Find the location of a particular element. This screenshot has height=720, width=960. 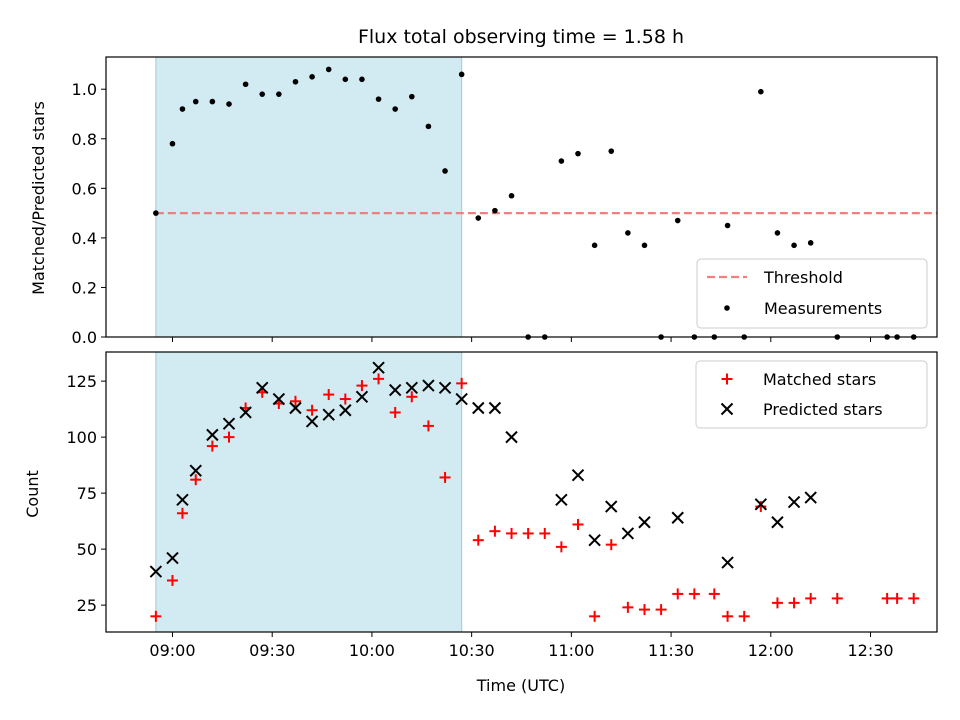

bottom-y-tick-label: 100 is located at coordinates (81, 437).